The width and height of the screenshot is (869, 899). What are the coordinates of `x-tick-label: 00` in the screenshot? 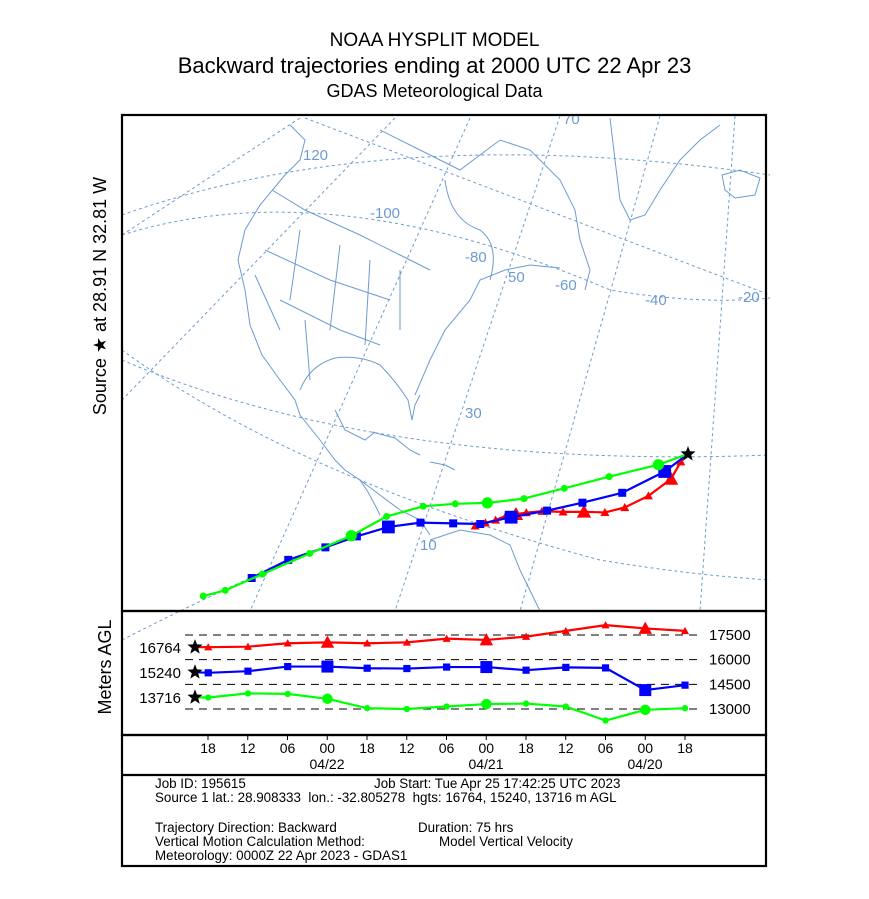 It's located at (645, 748).